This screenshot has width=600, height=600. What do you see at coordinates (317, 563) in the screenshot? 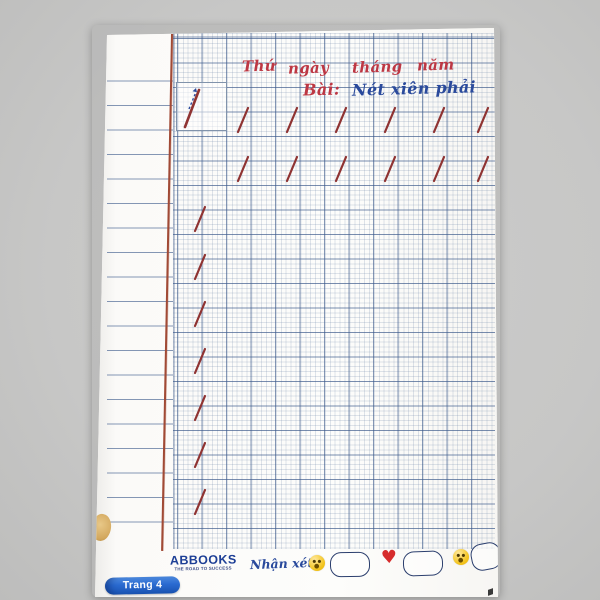
I see `surprised-face-emoji-icon` at bounding box center [317, 563].